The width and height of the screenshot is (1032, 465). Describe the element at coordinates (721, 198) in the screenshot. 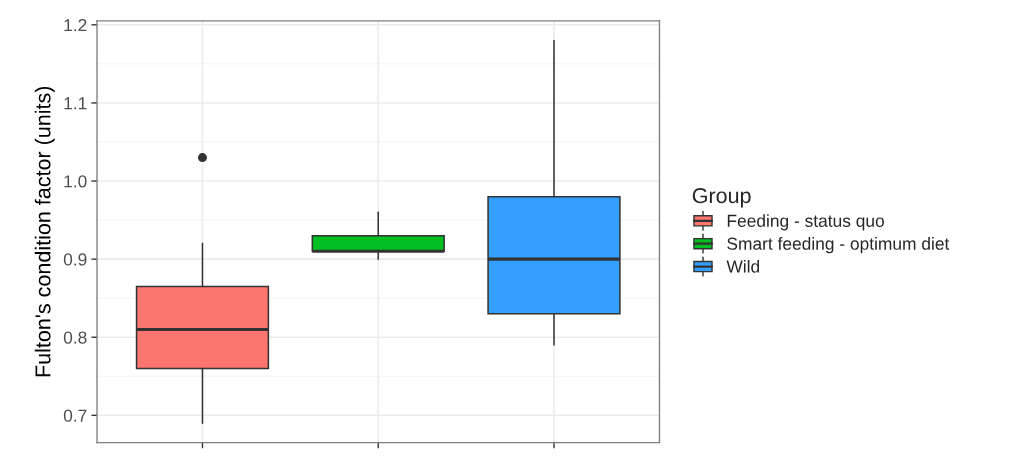

I see `legend-title: Group` at that location.